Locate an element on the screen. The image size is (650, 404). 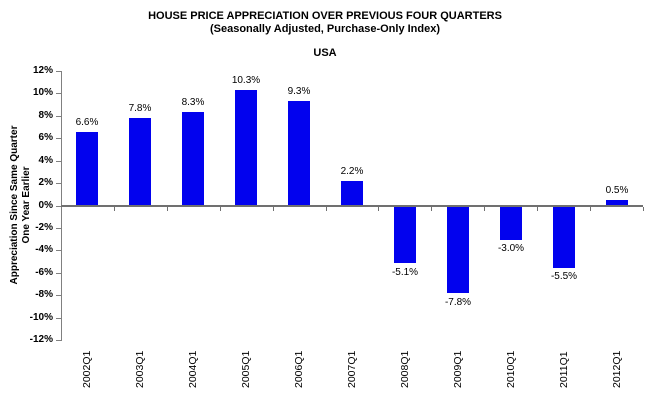
bar-value-label: -5.1% is located at coordinates (405, 272).